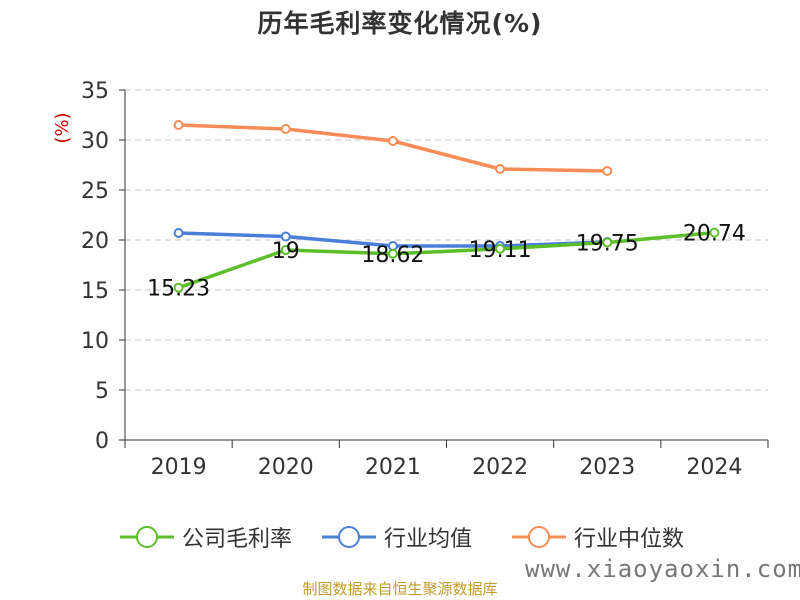 Image resolution: width=800 pixels, height=600 pixels. Describe the element at coordinates (428, 537) in the screenshot. I see `legend-label: 行业均值` at that location.